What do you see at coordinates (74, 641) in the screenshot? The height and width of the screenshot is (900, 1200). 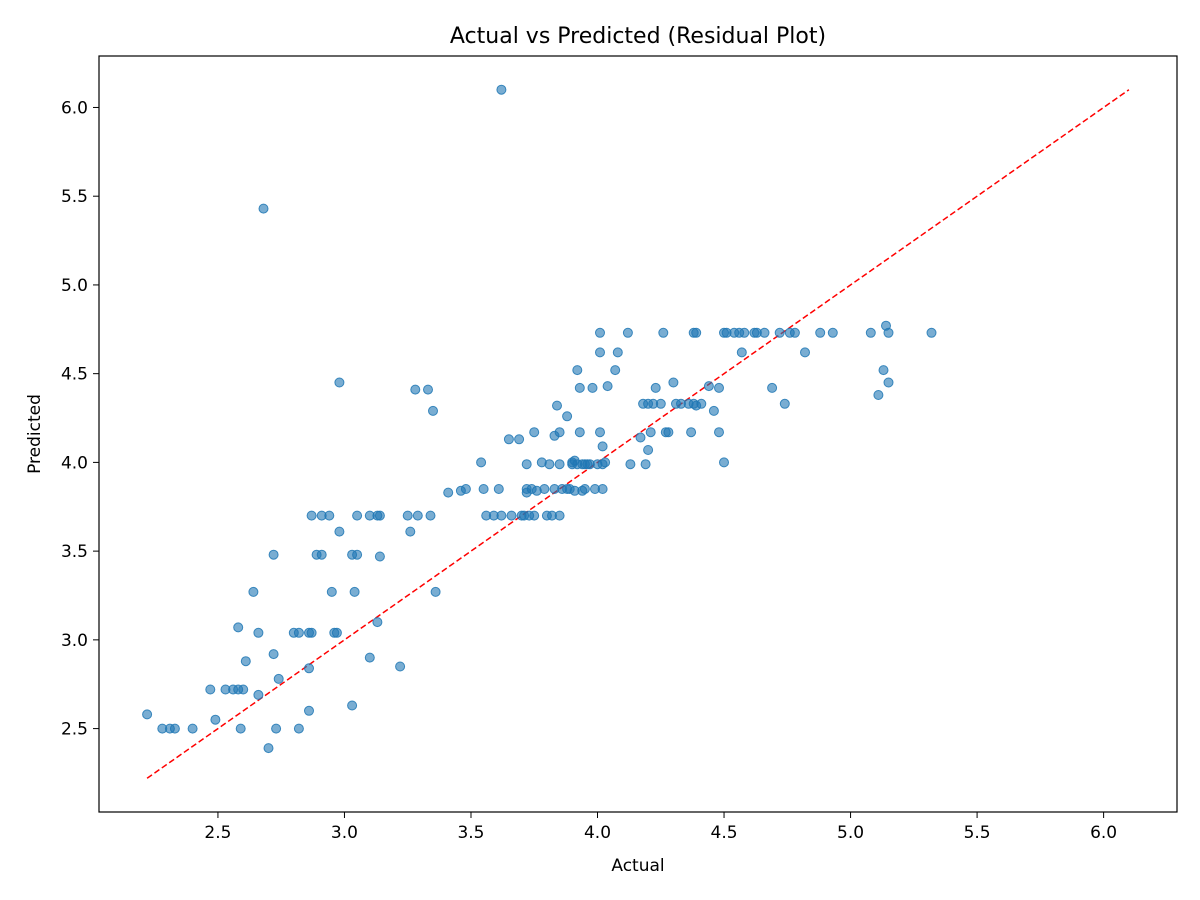 I see `y-tick-label: 3.0` at bounding box center [74, 641].